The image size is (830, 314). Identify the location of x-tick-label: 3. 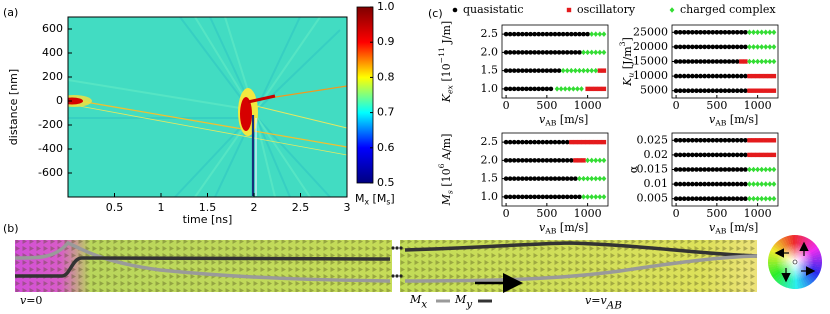
(347, 207).